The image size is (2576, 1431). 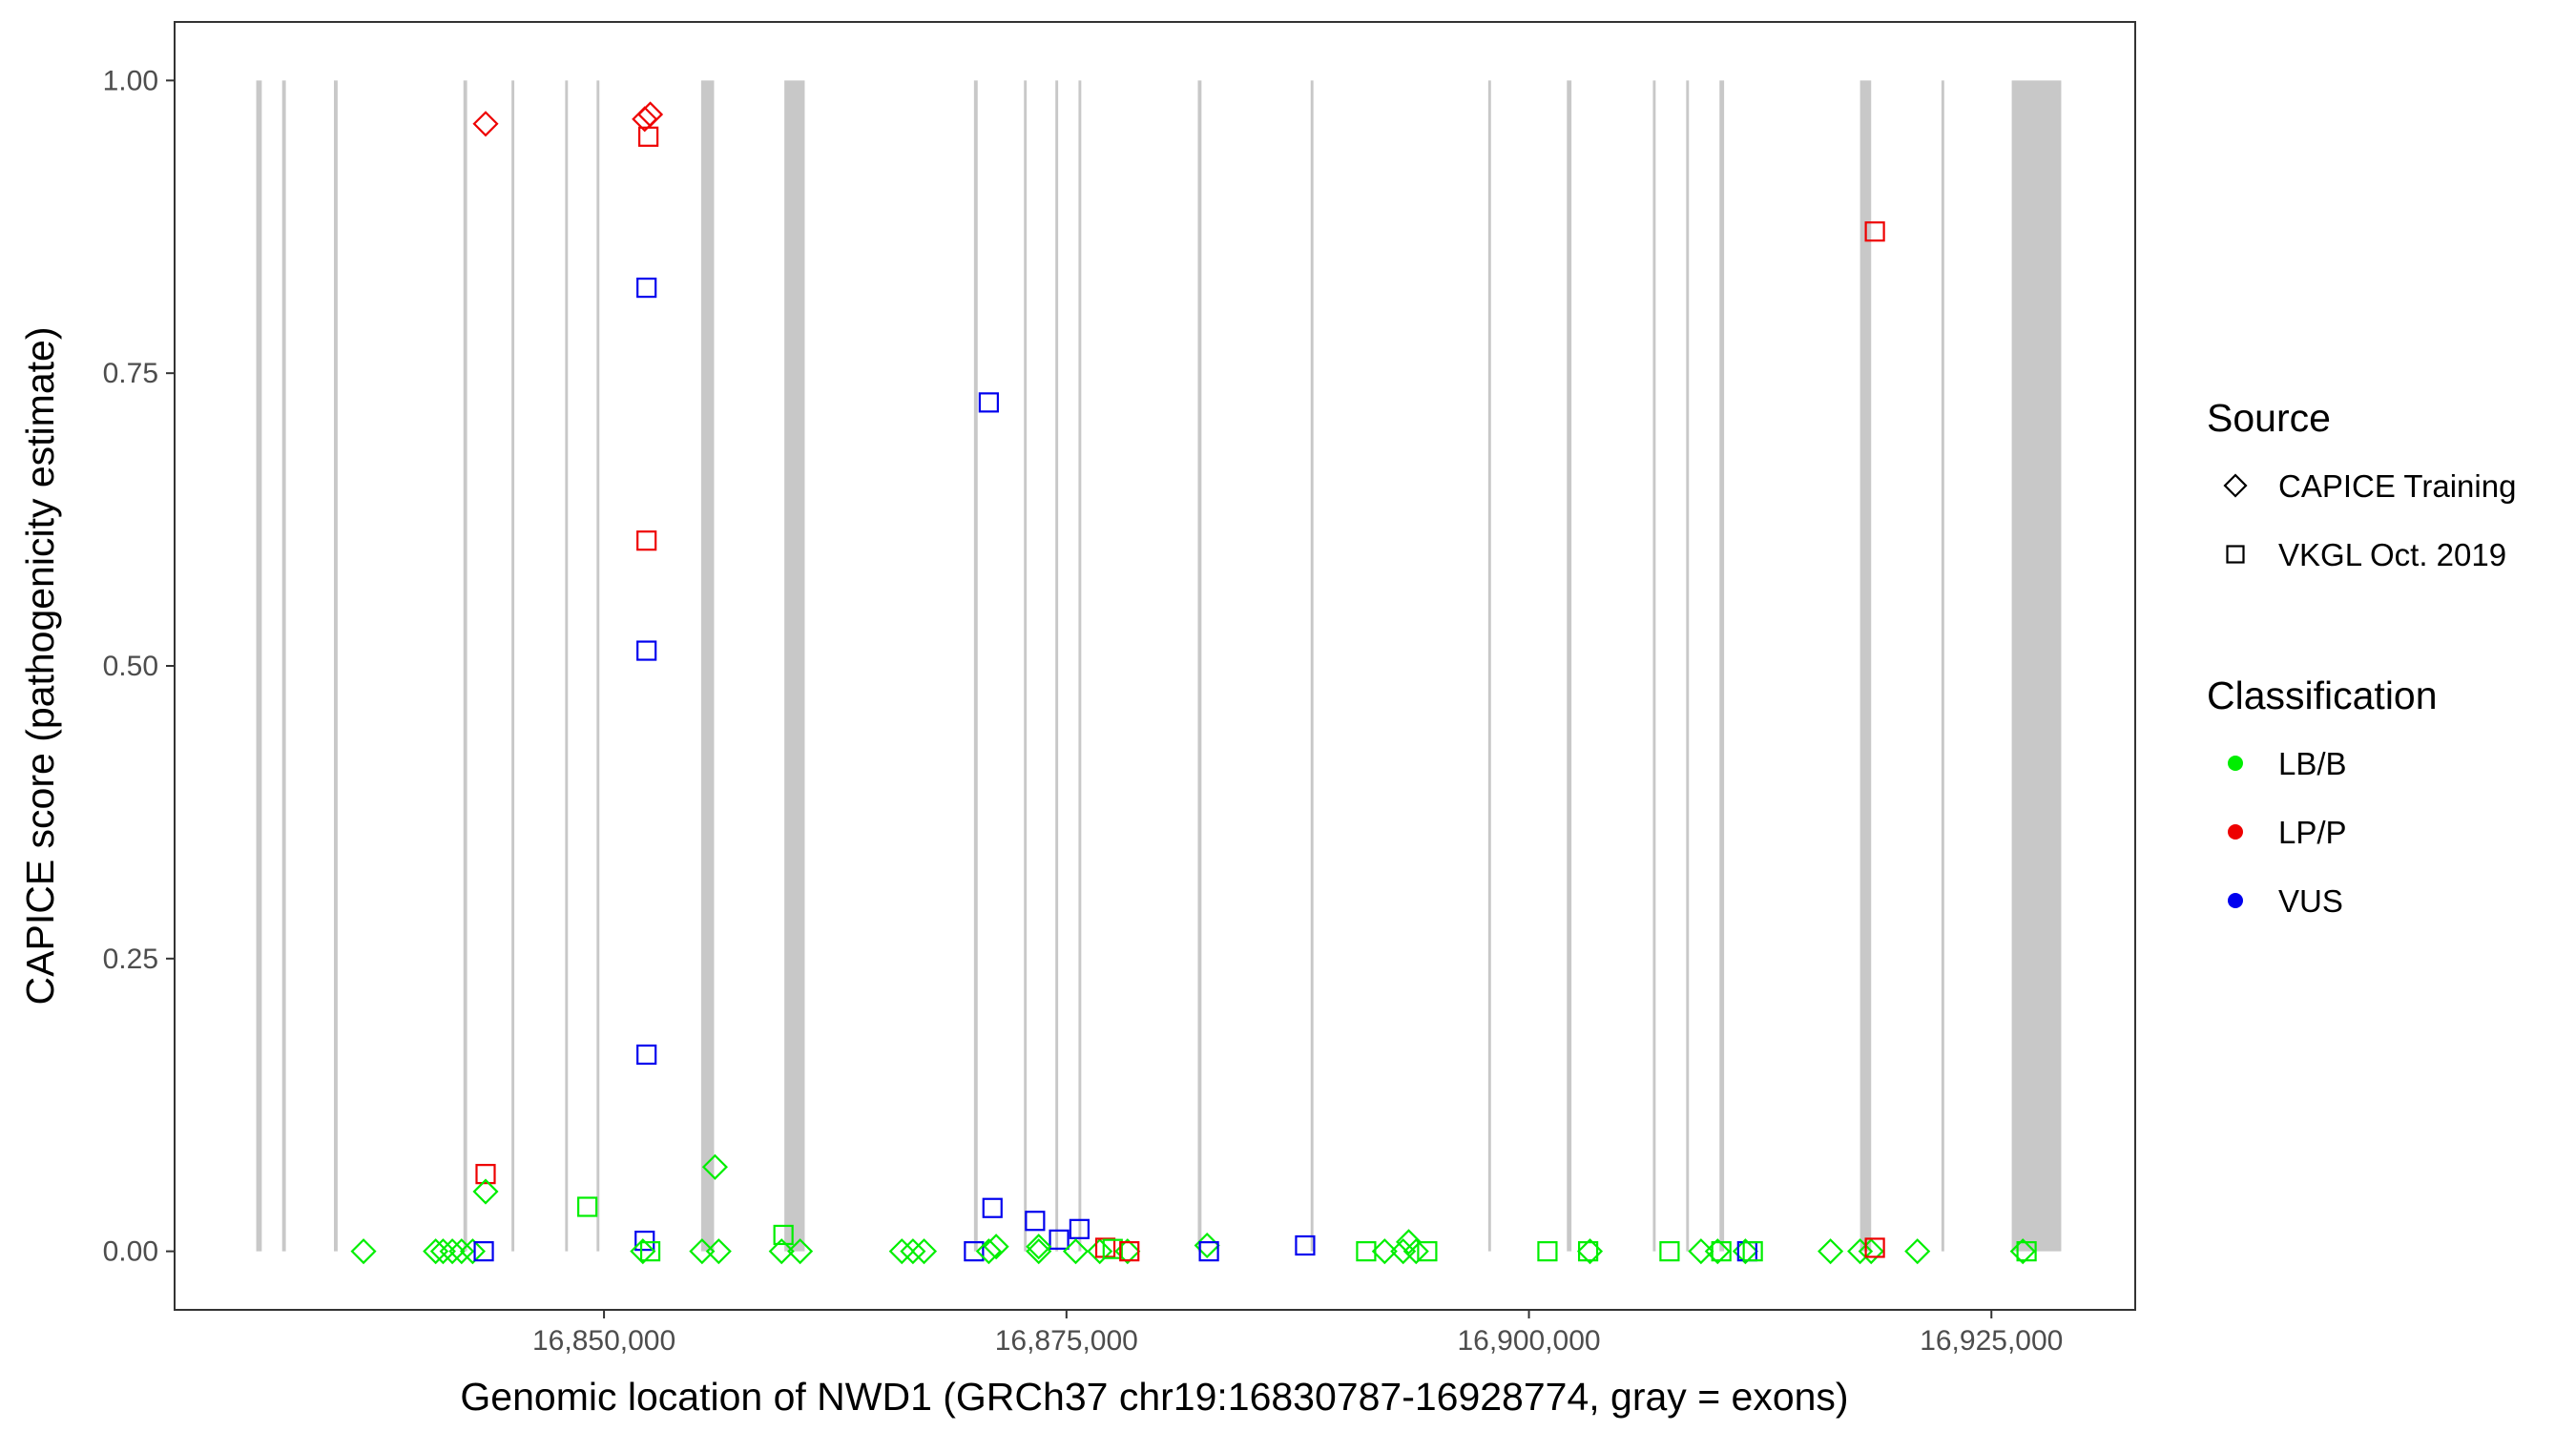 I want to click on legend-class-label: VUS, so click(x=2310, y=901).